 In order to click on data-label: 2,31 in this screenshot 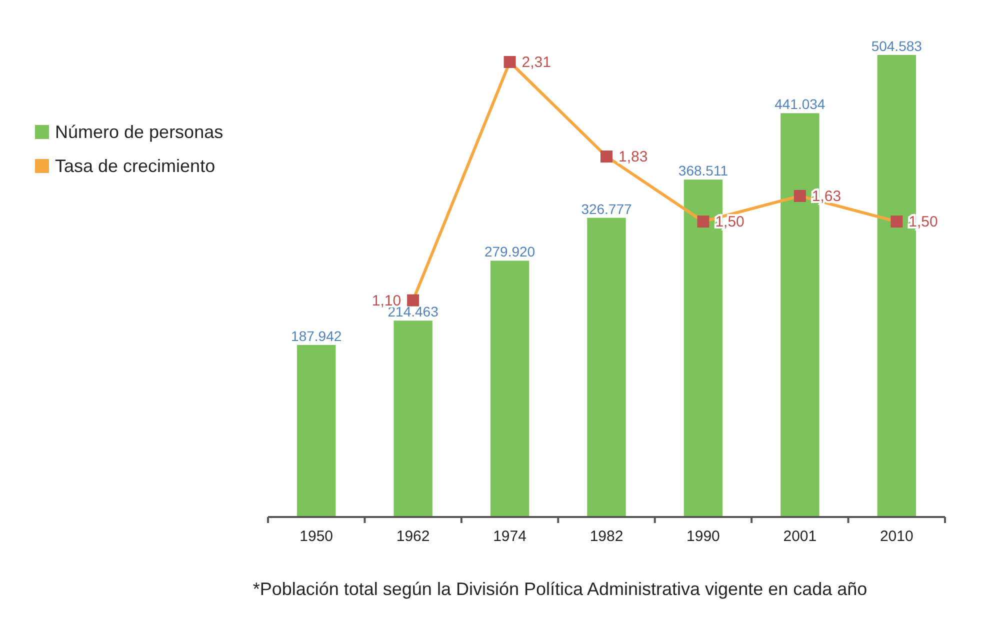, I will do `click(536, 62)`.